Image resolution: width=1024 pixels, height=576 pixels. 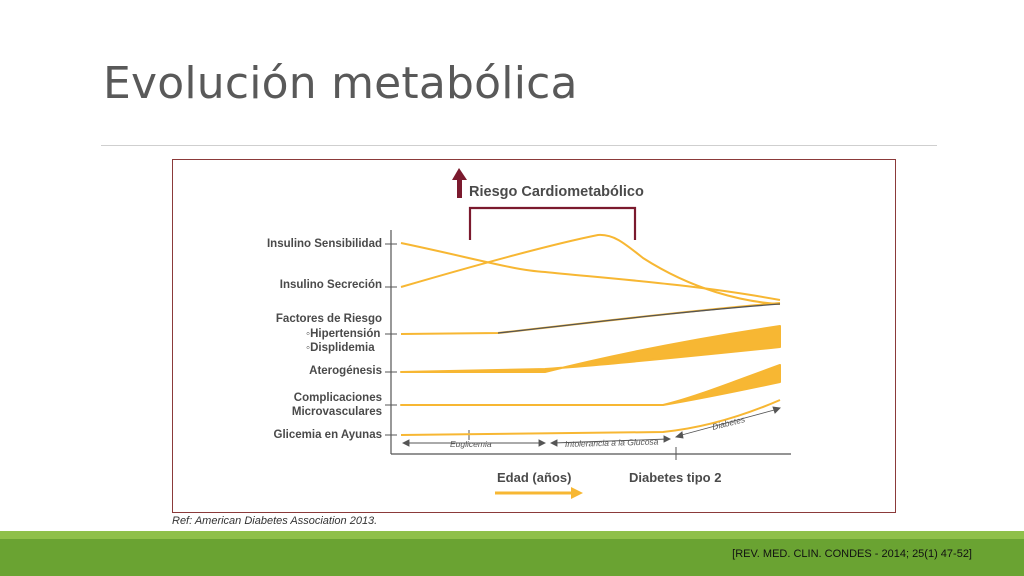 I want to click on risk-bracket, so click(x=552, y=223).